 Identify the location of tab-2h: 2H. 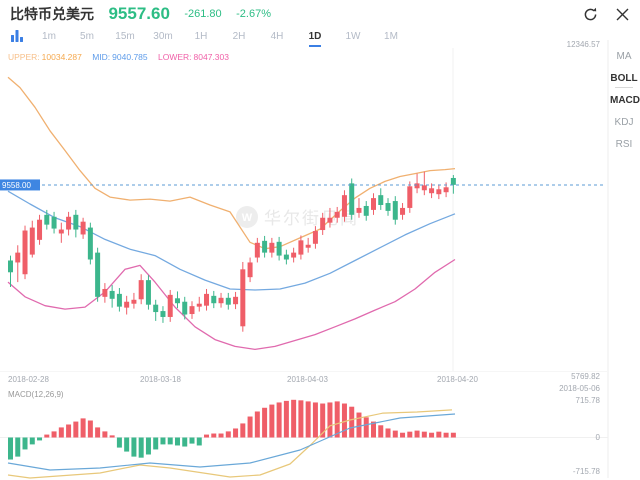
(239, 36).